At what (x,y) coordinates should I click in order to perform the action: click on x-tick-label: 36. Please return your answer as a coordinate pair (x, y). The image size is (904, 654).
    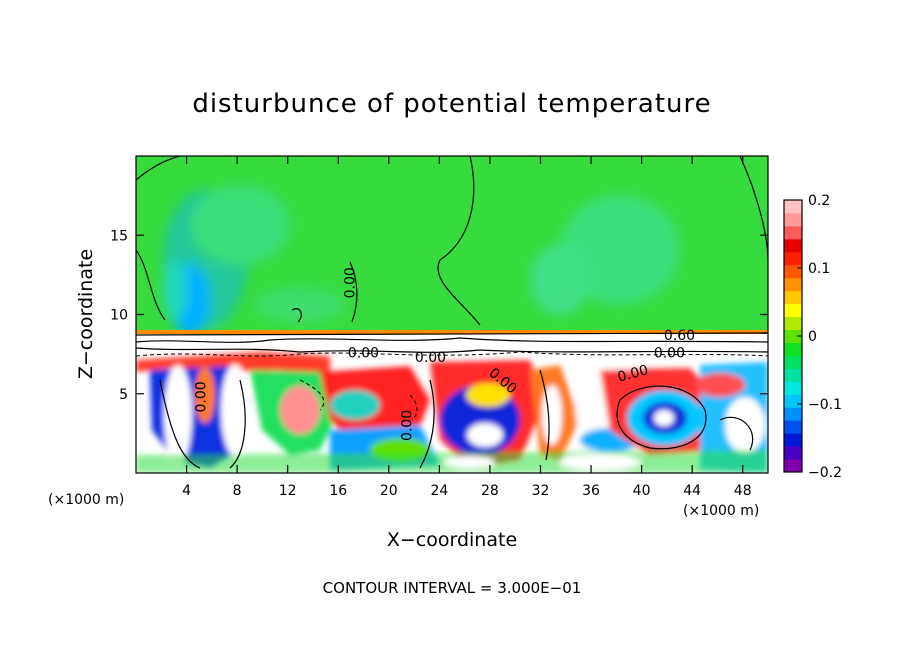
    Looking at the image, I should click on (591, 491).